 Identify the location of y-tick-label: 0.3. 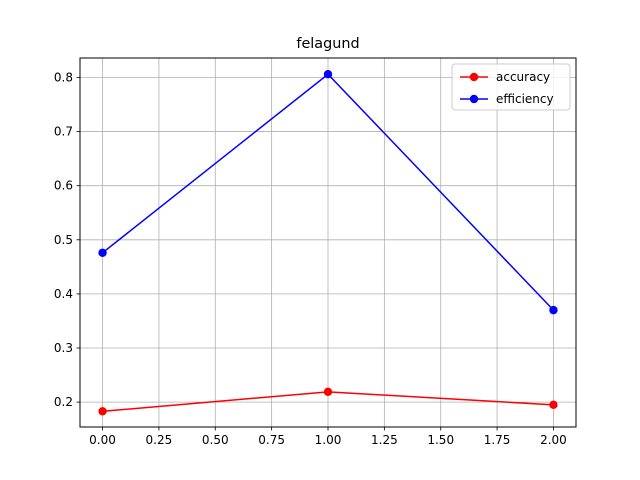
(63, 348).